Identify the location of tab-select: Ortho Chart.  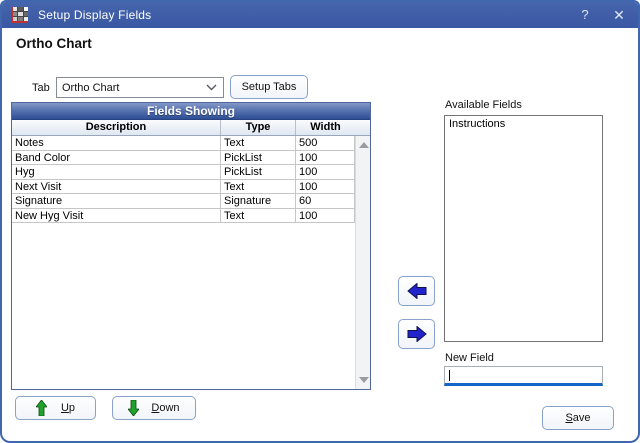
(140, 87).